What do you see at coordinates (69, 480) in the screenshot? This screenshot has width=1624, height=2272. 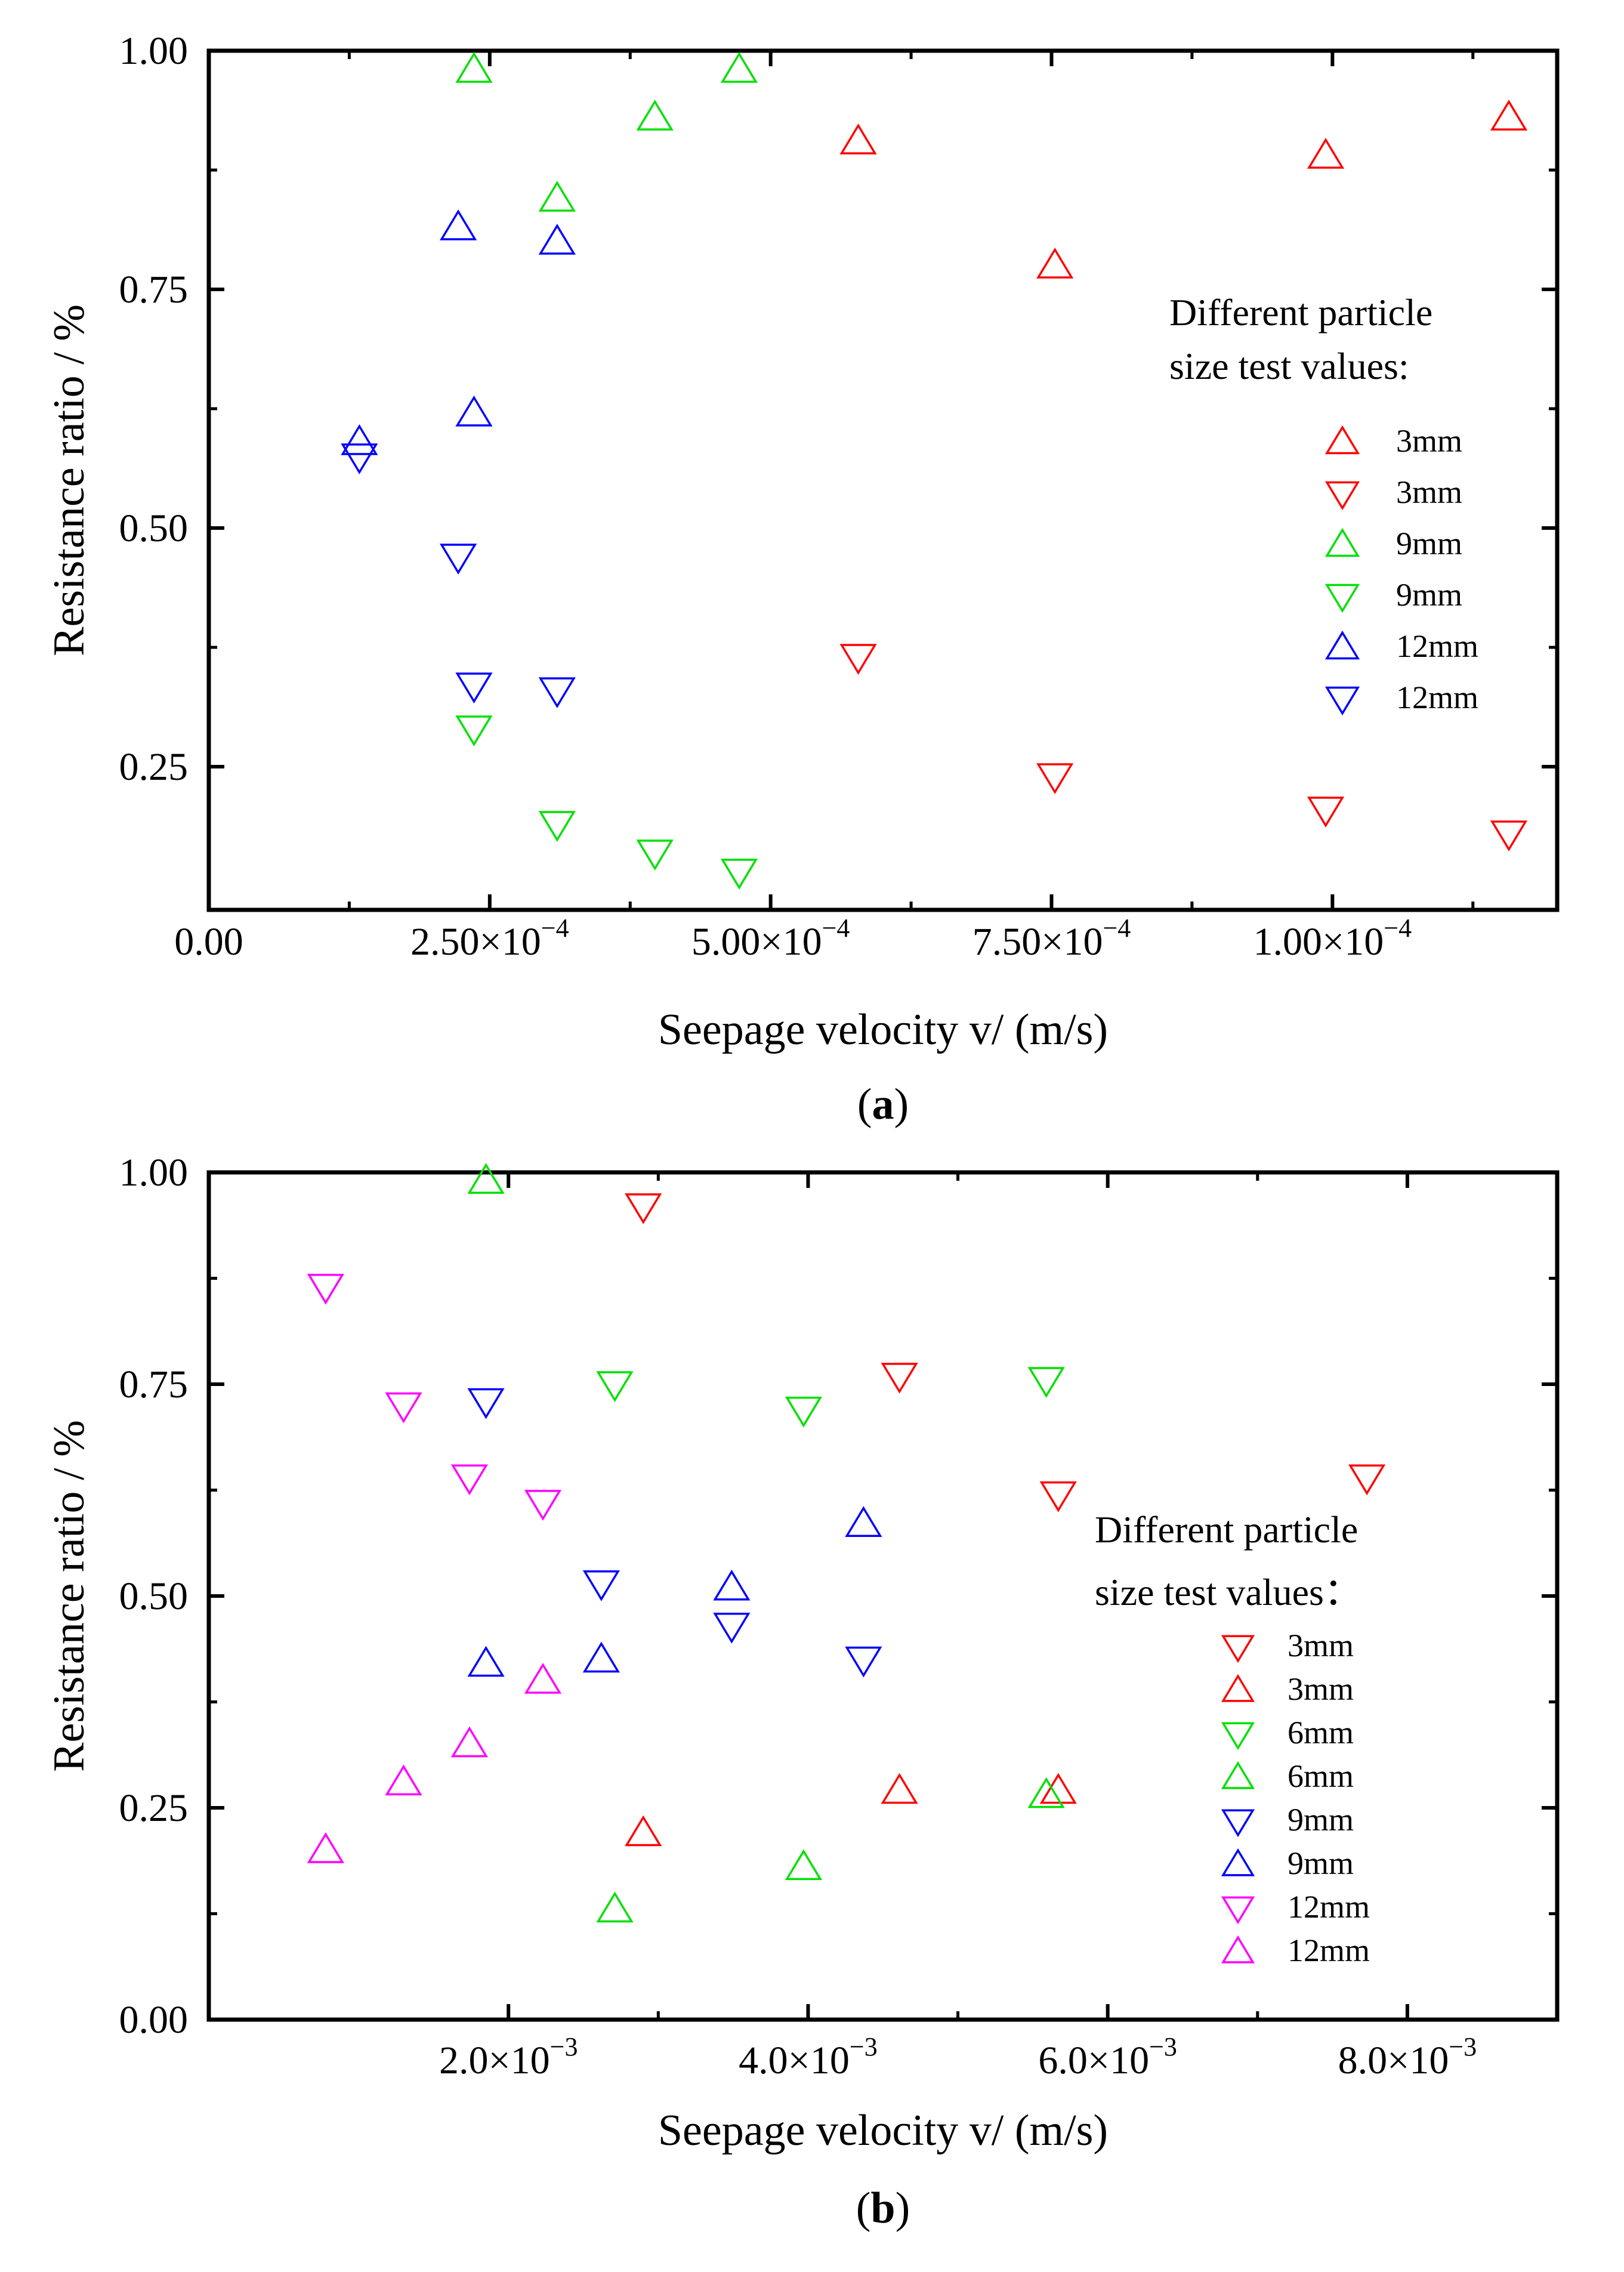 I see `y-axis-title: Resistance ratio / %` at bounding box center [69, 480].